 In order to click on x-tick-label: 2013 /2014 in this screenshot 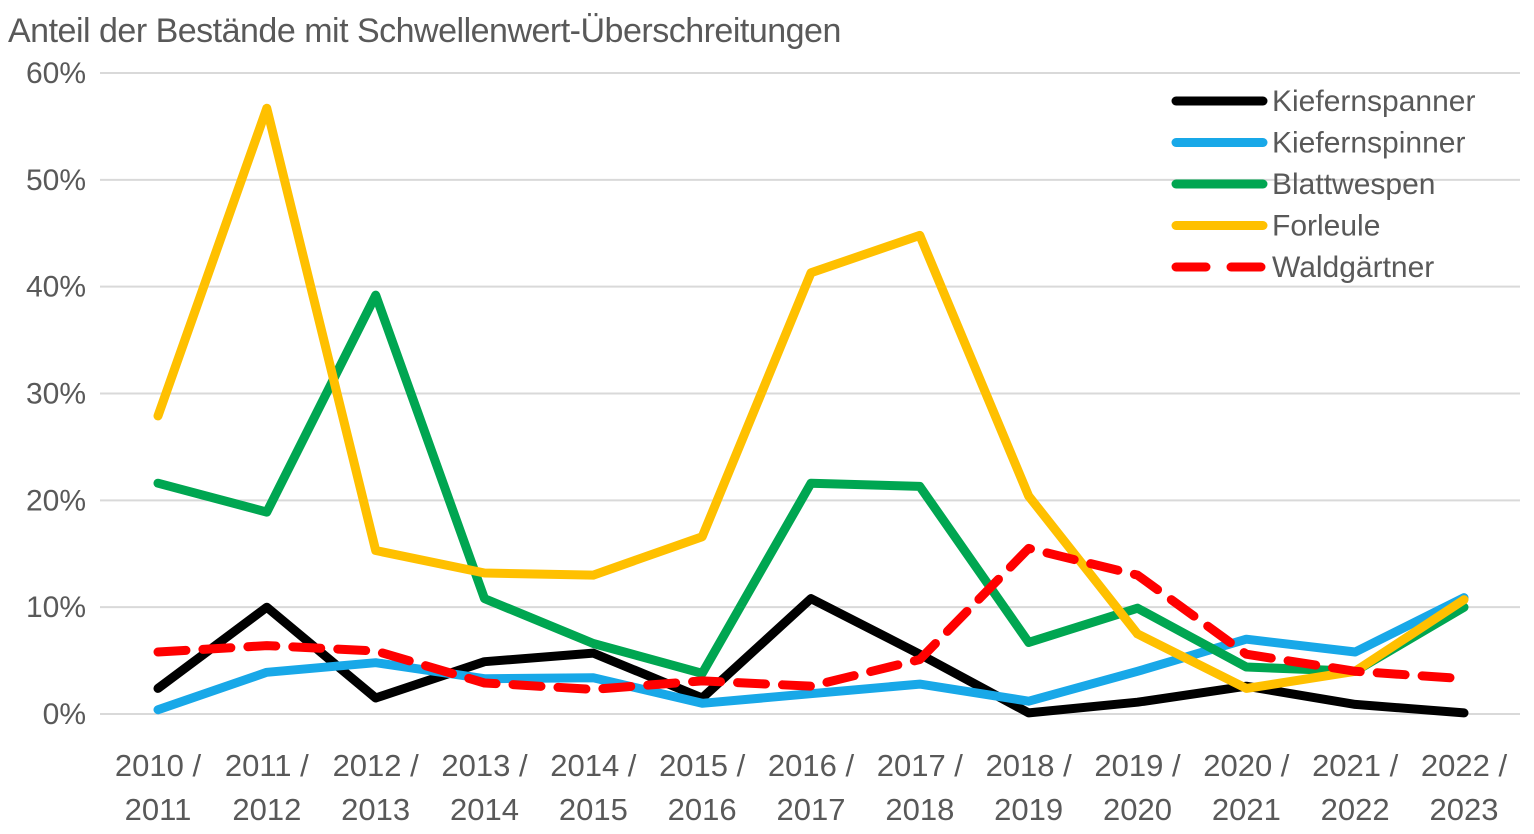, I will do `click(484, 787)`.